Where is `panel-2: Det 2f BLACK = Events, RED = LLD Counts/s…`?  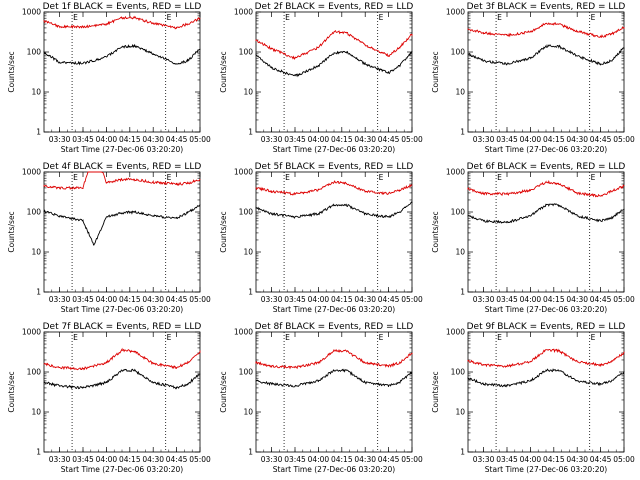 panel-2: Det 2f BLACK = Events, RED = LLD Counts/s… is located at coordinates (321, 78).